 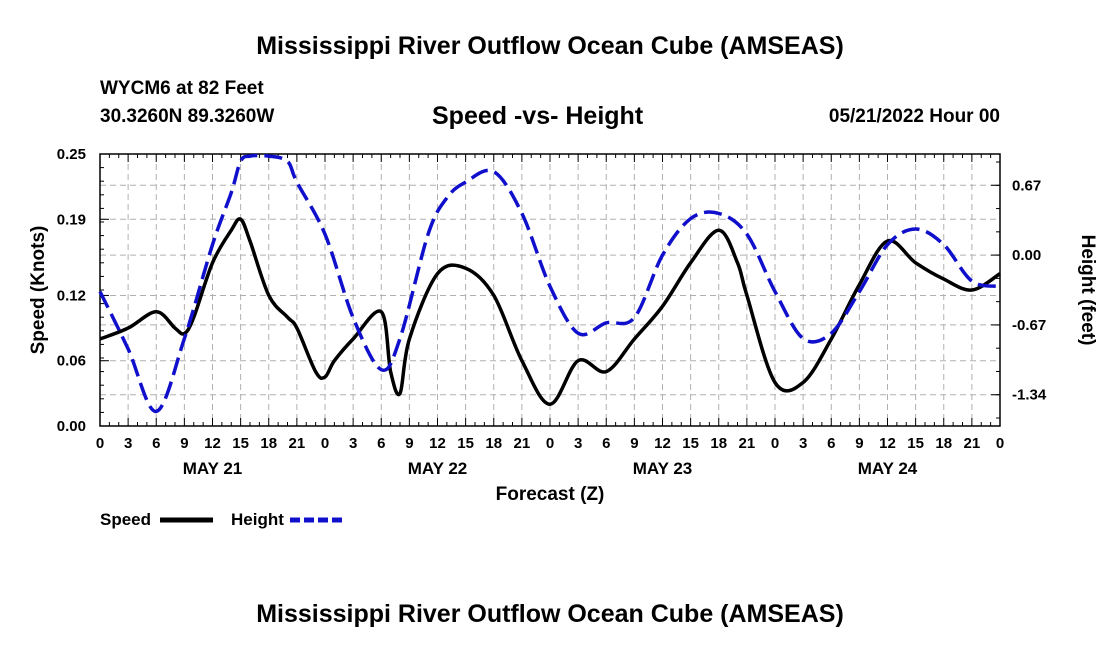 I want to click on legend: Speed Height, so click(x=221, y=519).